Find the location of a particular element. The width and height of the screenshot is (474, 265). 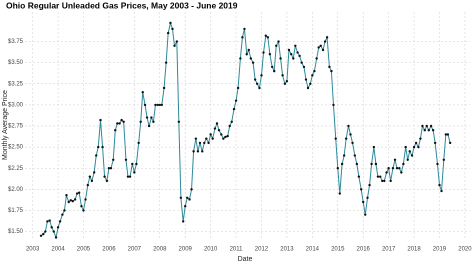

y-tick-label: $2.50 is located at coordinates (16, 148).